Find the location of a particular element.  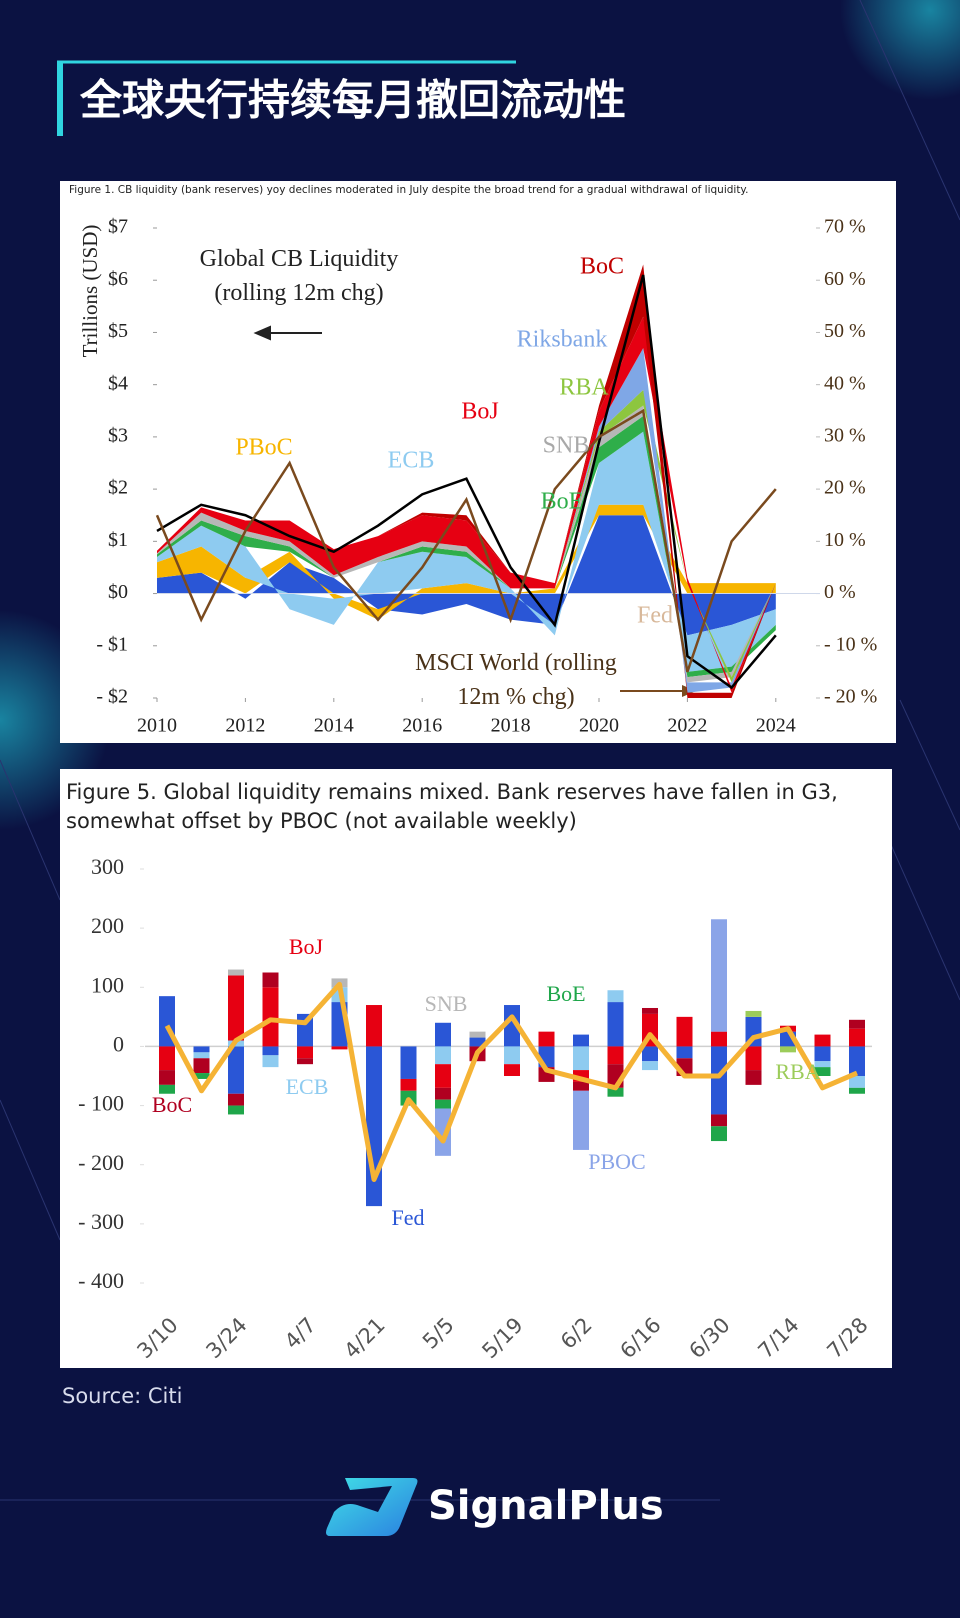

y-tick-label: $2 is located at coordinates (118, 488).